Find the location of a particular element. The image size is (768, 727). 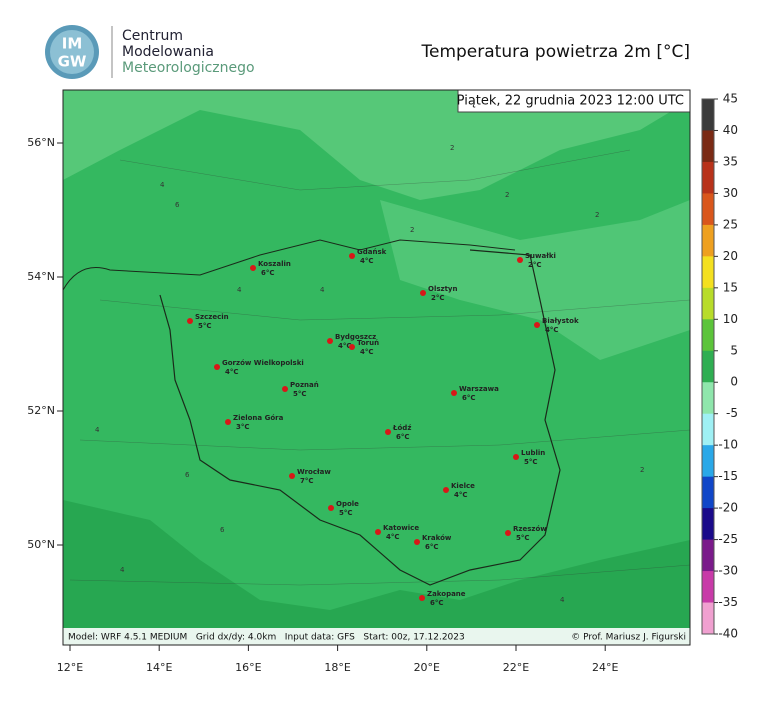

lon-label: 20°E is located at coordinates (427, 667).